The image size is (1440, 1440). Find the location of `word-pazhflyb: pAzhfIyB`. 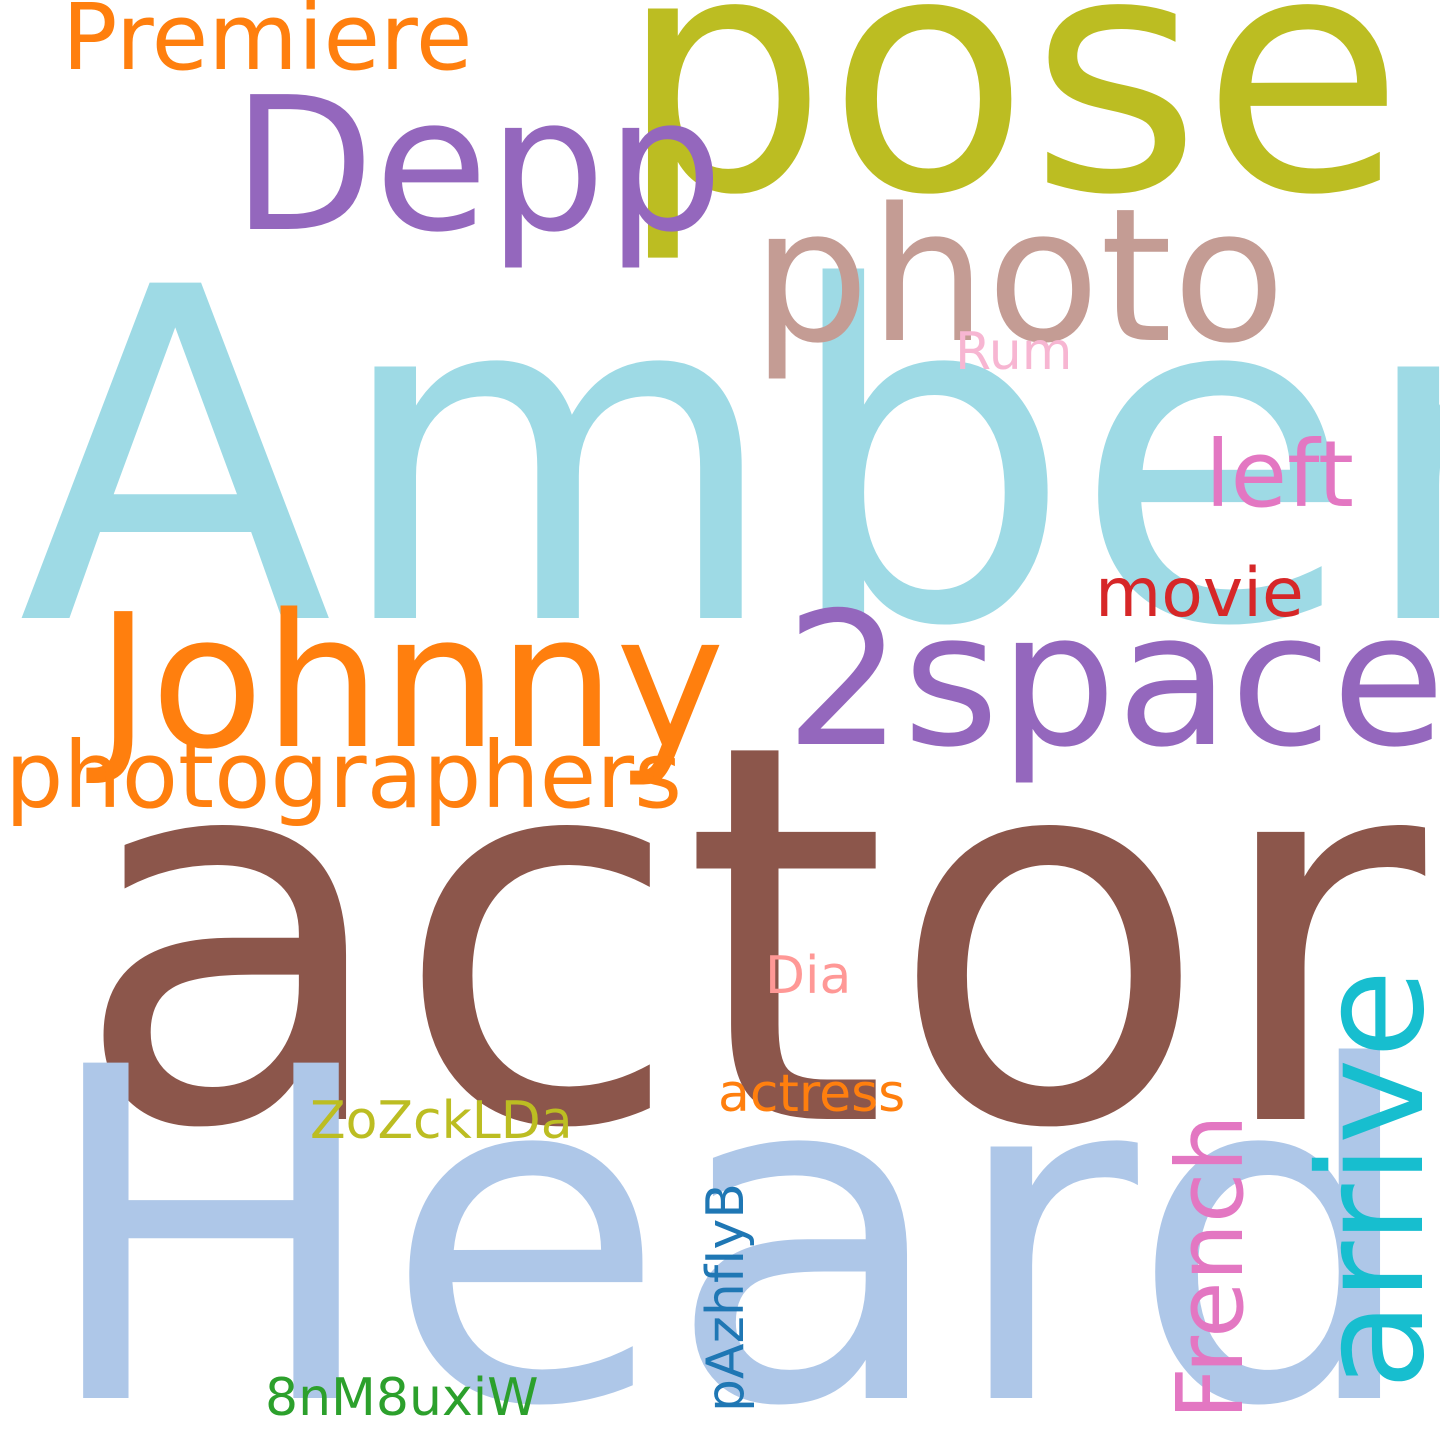

word-pazhflyb: pAzhfIyB is located at coordinates (726, 1297).